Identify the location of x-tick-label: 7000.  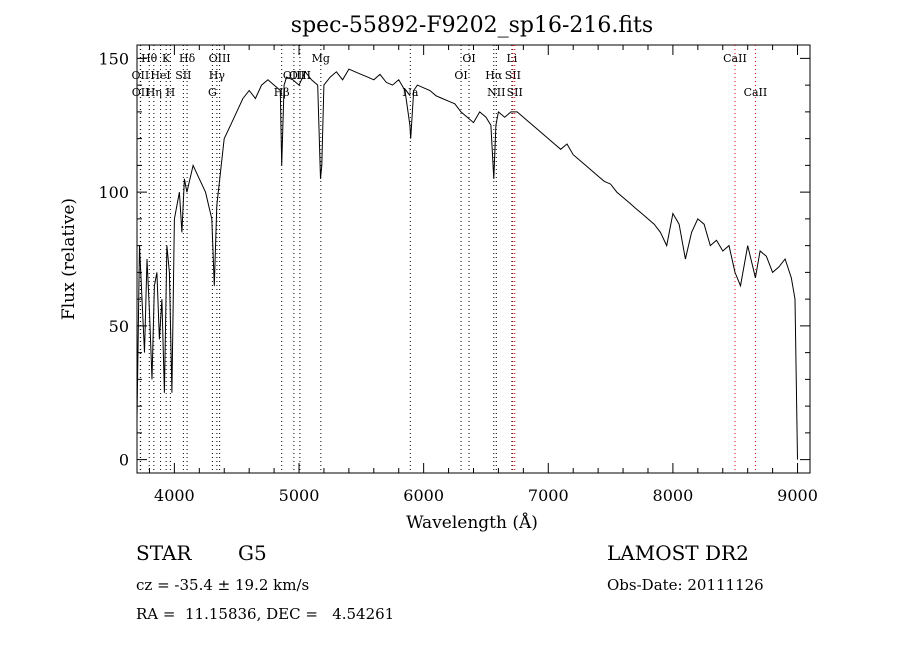
(548, 495).